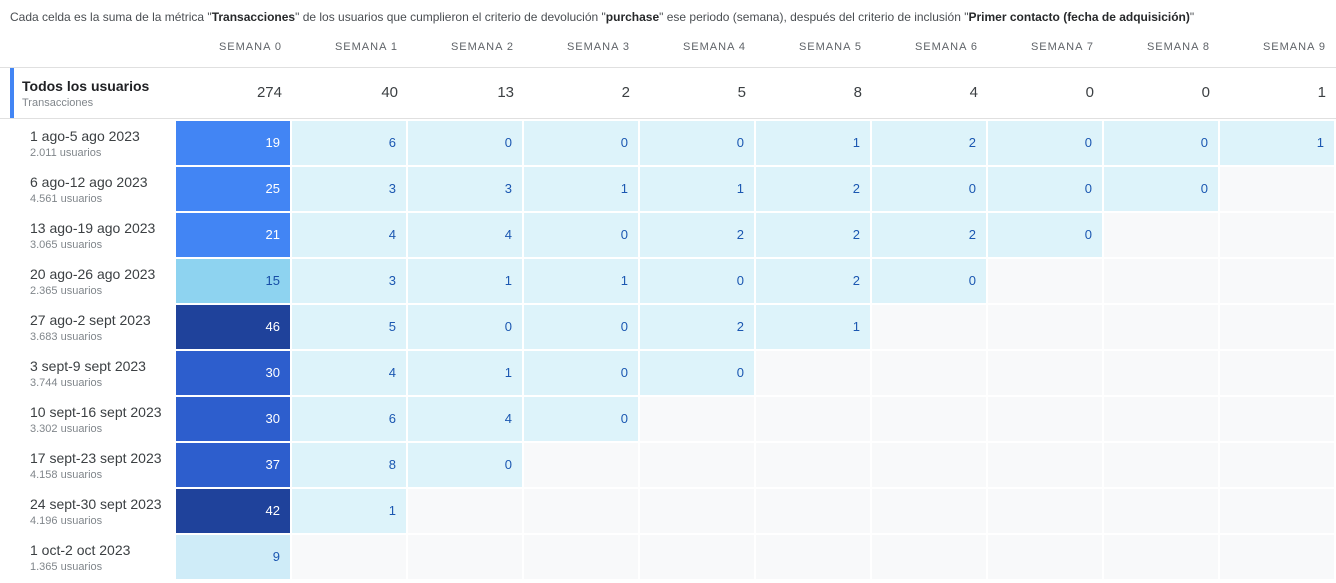  Describe the element at coordinates (250, 47) in the screenshot. I see `week-column-header: SEMANA 0` at that location.